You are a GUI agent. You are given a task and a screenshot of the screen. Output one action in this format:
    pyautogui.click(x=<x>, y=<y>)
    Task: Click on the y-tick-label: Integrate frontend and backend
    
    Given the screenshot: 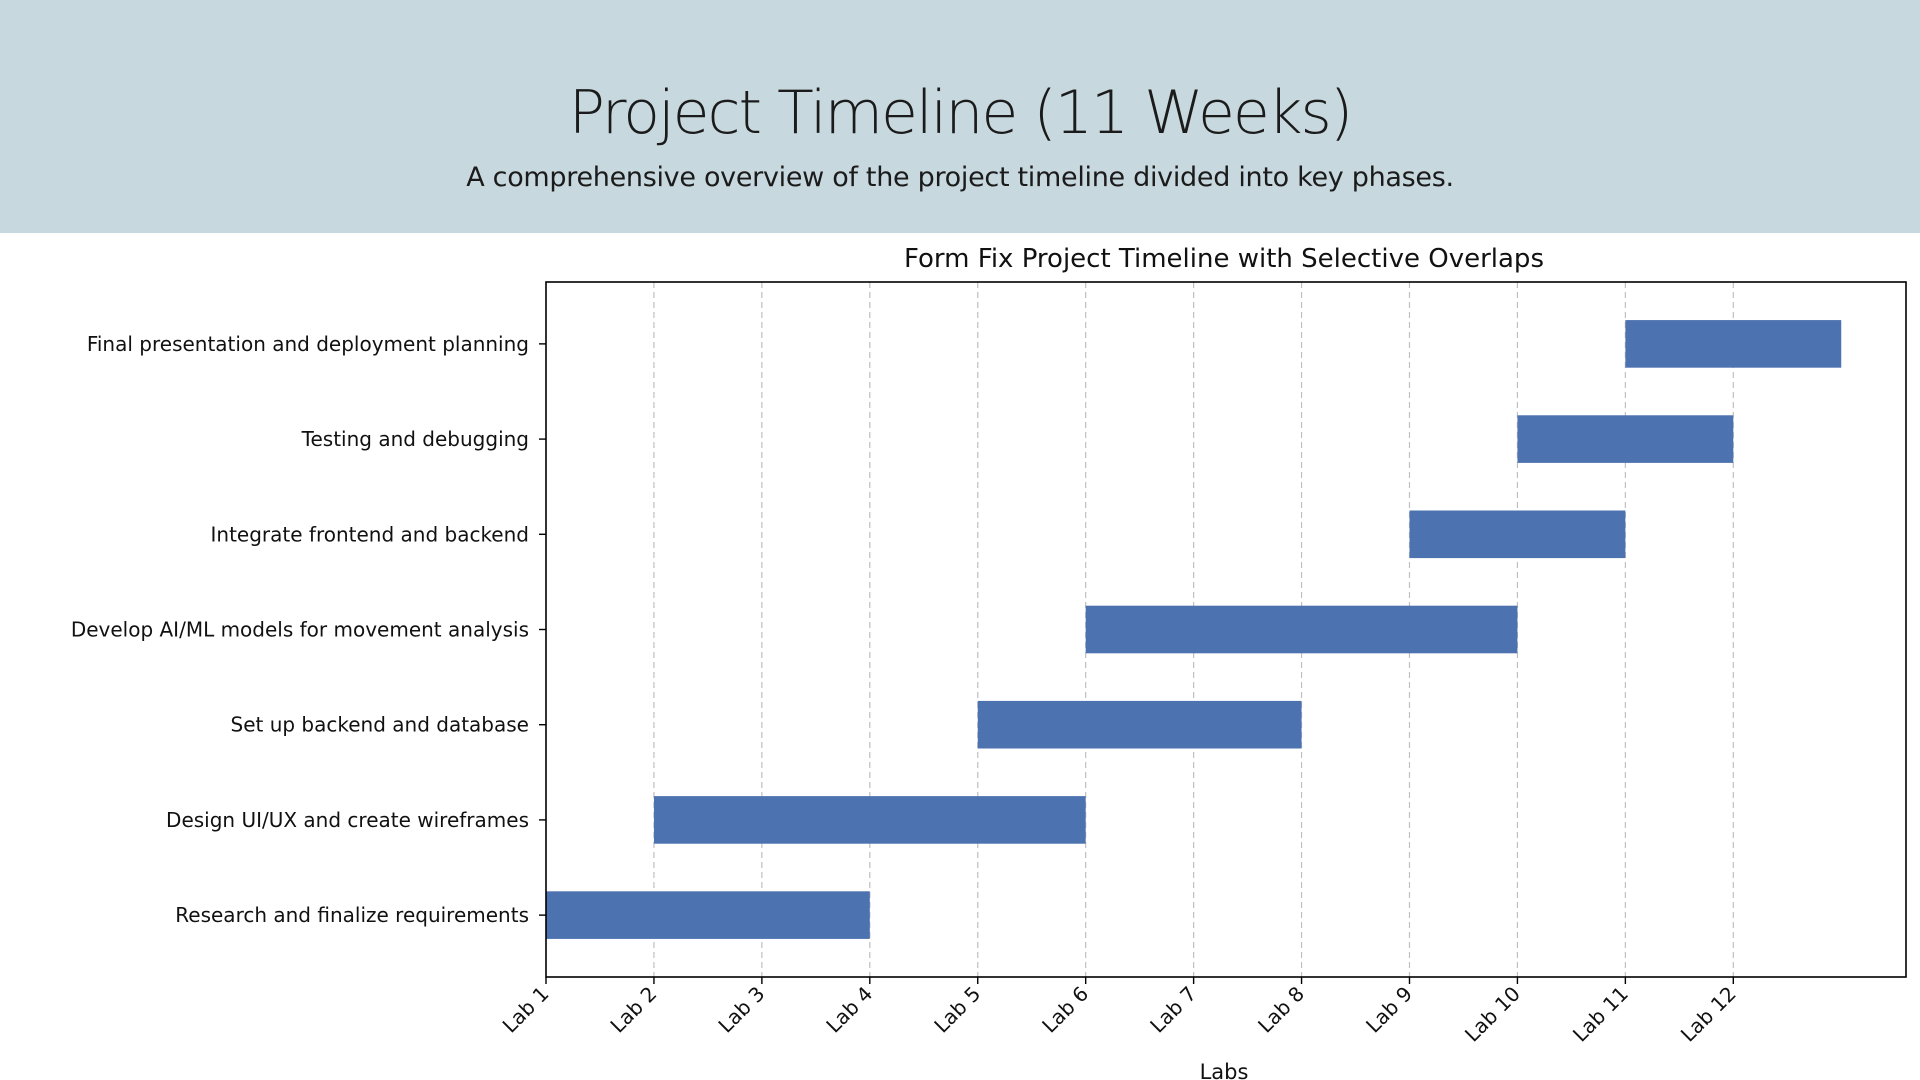 What is the action you would take?
    pyautogui.click(x=370, y=534)
    